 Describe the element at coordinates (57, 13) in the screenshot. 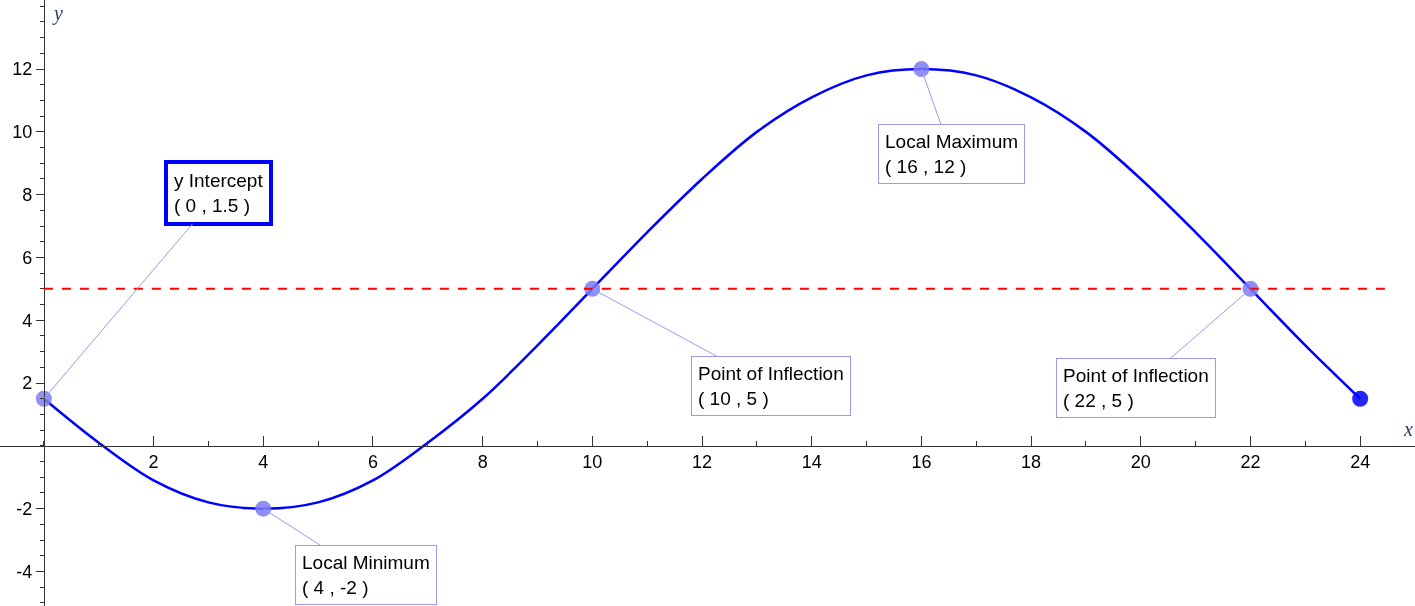

I see `y-axis-title: y` at that location.